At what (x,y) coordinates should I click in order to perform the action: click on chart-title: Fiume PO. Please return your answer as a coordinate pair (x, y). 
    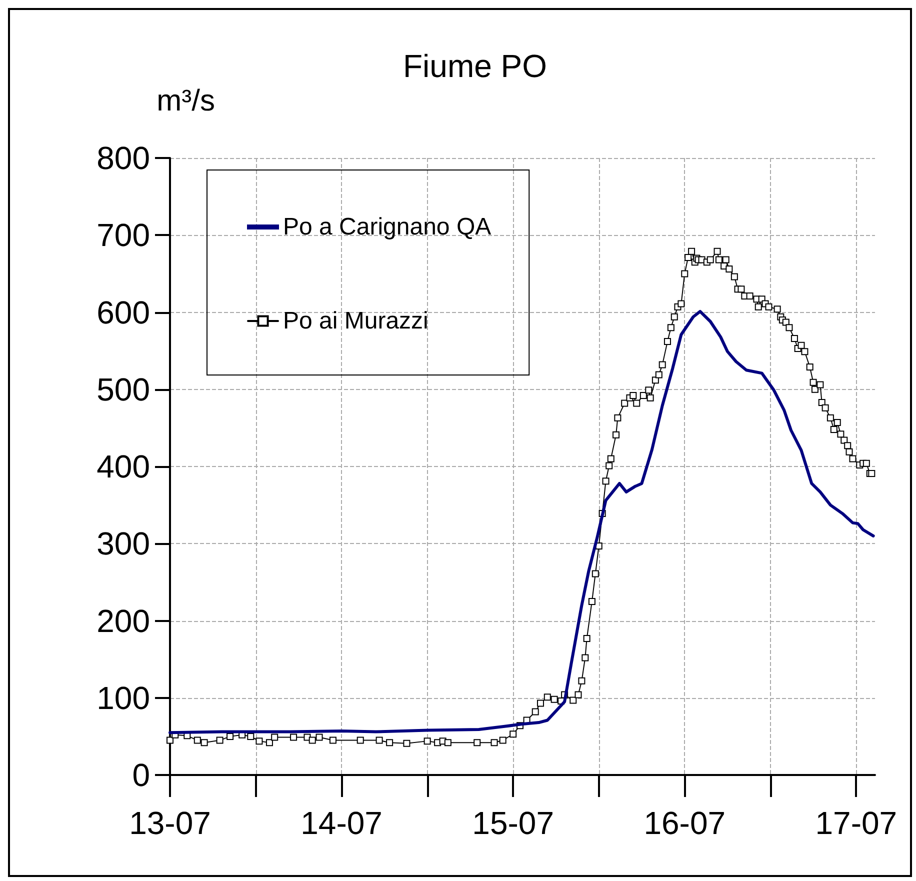
    Looking at the image, I should click on (475, 66).